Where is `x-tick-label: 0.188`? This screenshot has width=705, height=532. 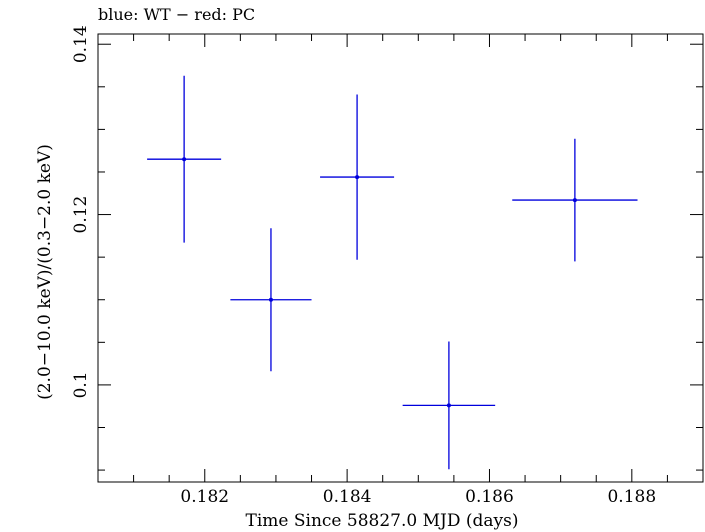
x-tick-label: 0.188 is located at coordinates (631, 497).